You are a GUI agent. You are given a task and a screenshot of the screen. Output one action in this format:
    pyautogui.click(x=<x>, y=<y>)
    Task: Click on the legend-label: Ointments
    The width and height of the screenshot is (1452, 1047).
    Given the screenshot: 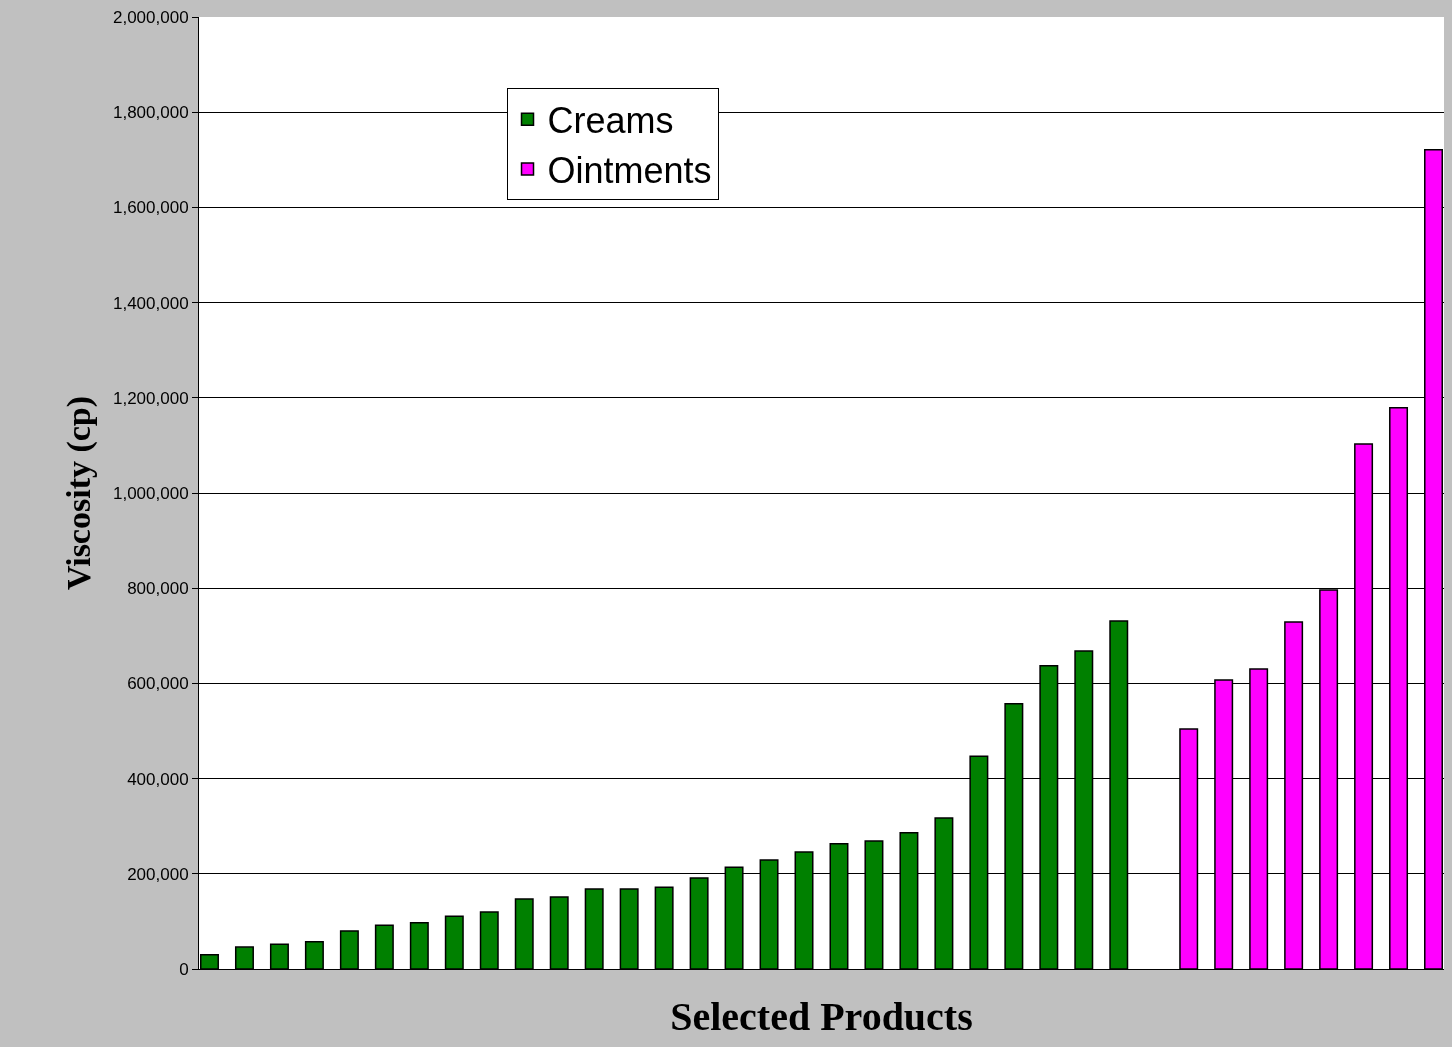 What is the action you would take?
    pyautogui.click(x=629, y=171)
    